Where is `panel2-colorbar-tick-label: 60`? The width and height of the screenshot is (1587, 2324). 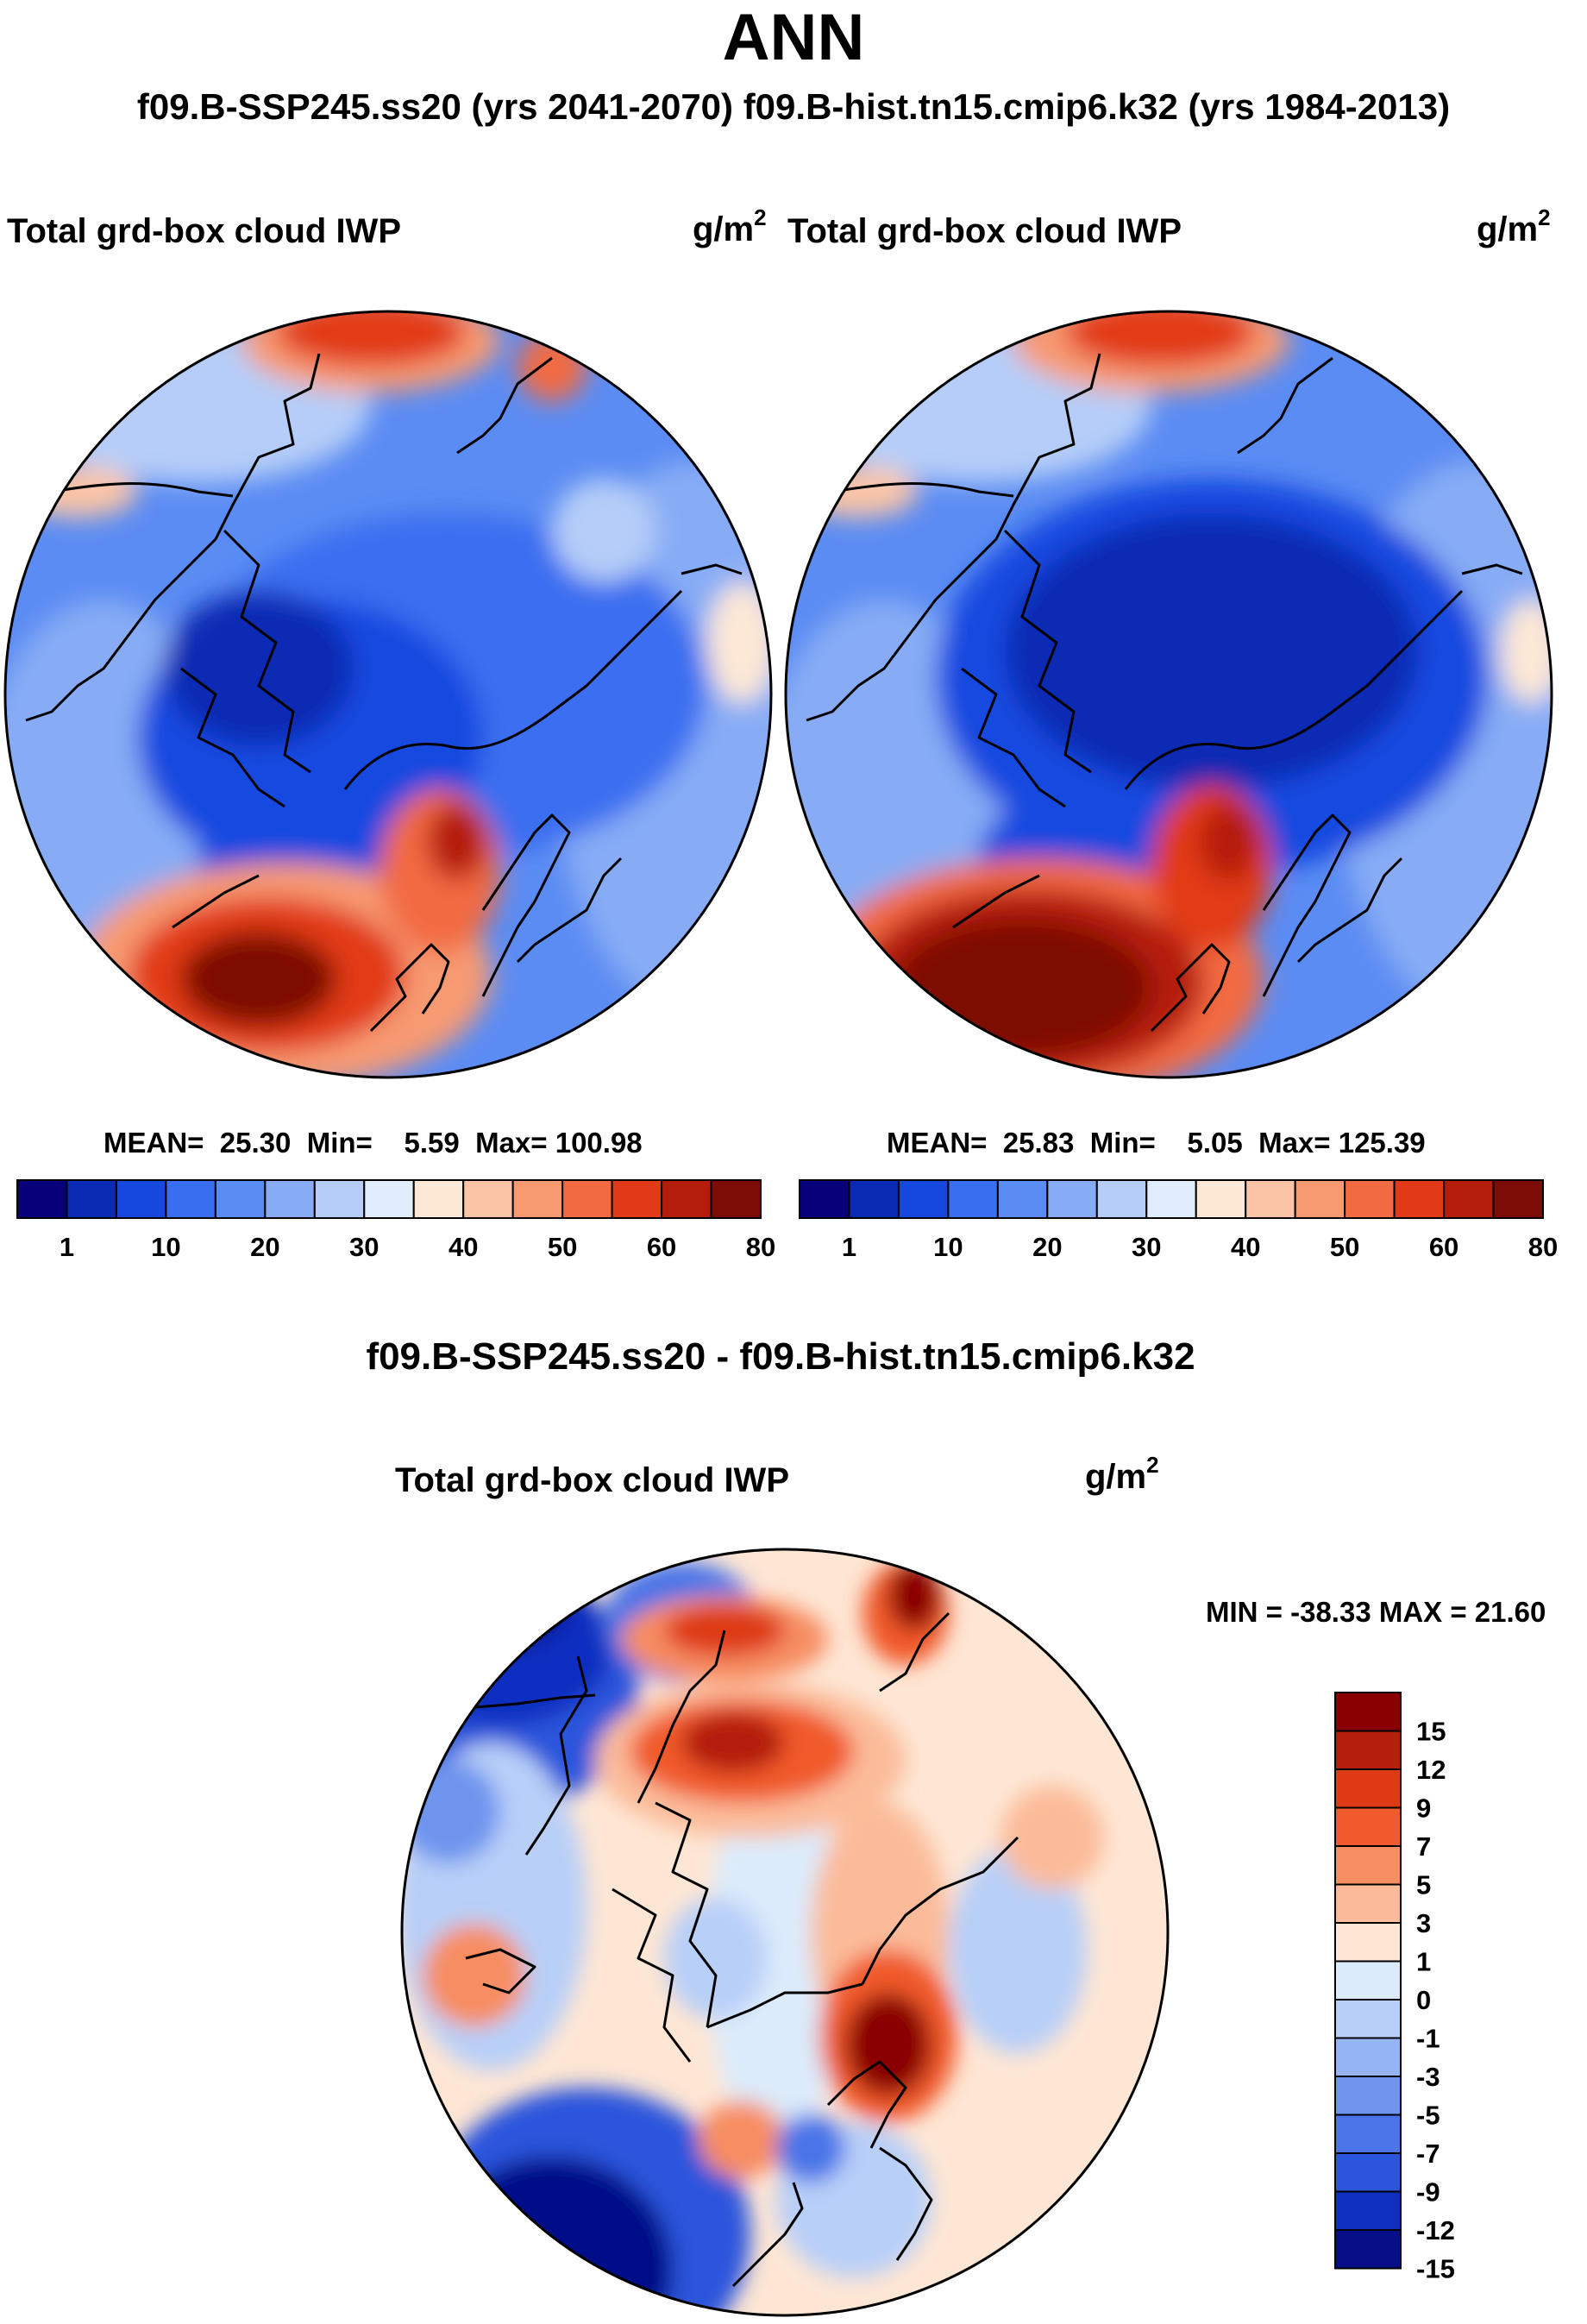
panel2-colorbar-tick-label: 60 is located at coordinates (1444, 1247).